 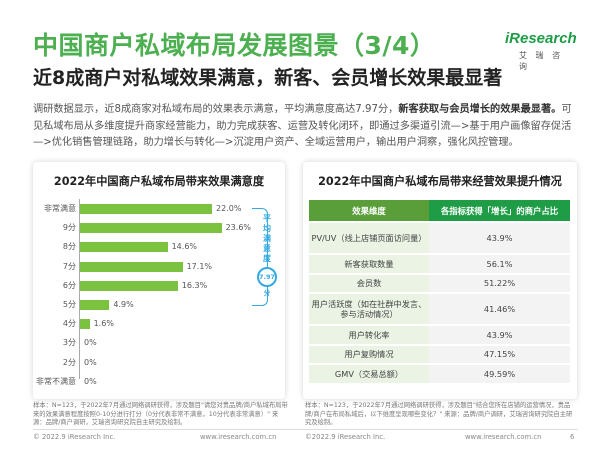 I want to click on footer-left-url: www.iresearch.com.cn, so click(x=238, y=437).